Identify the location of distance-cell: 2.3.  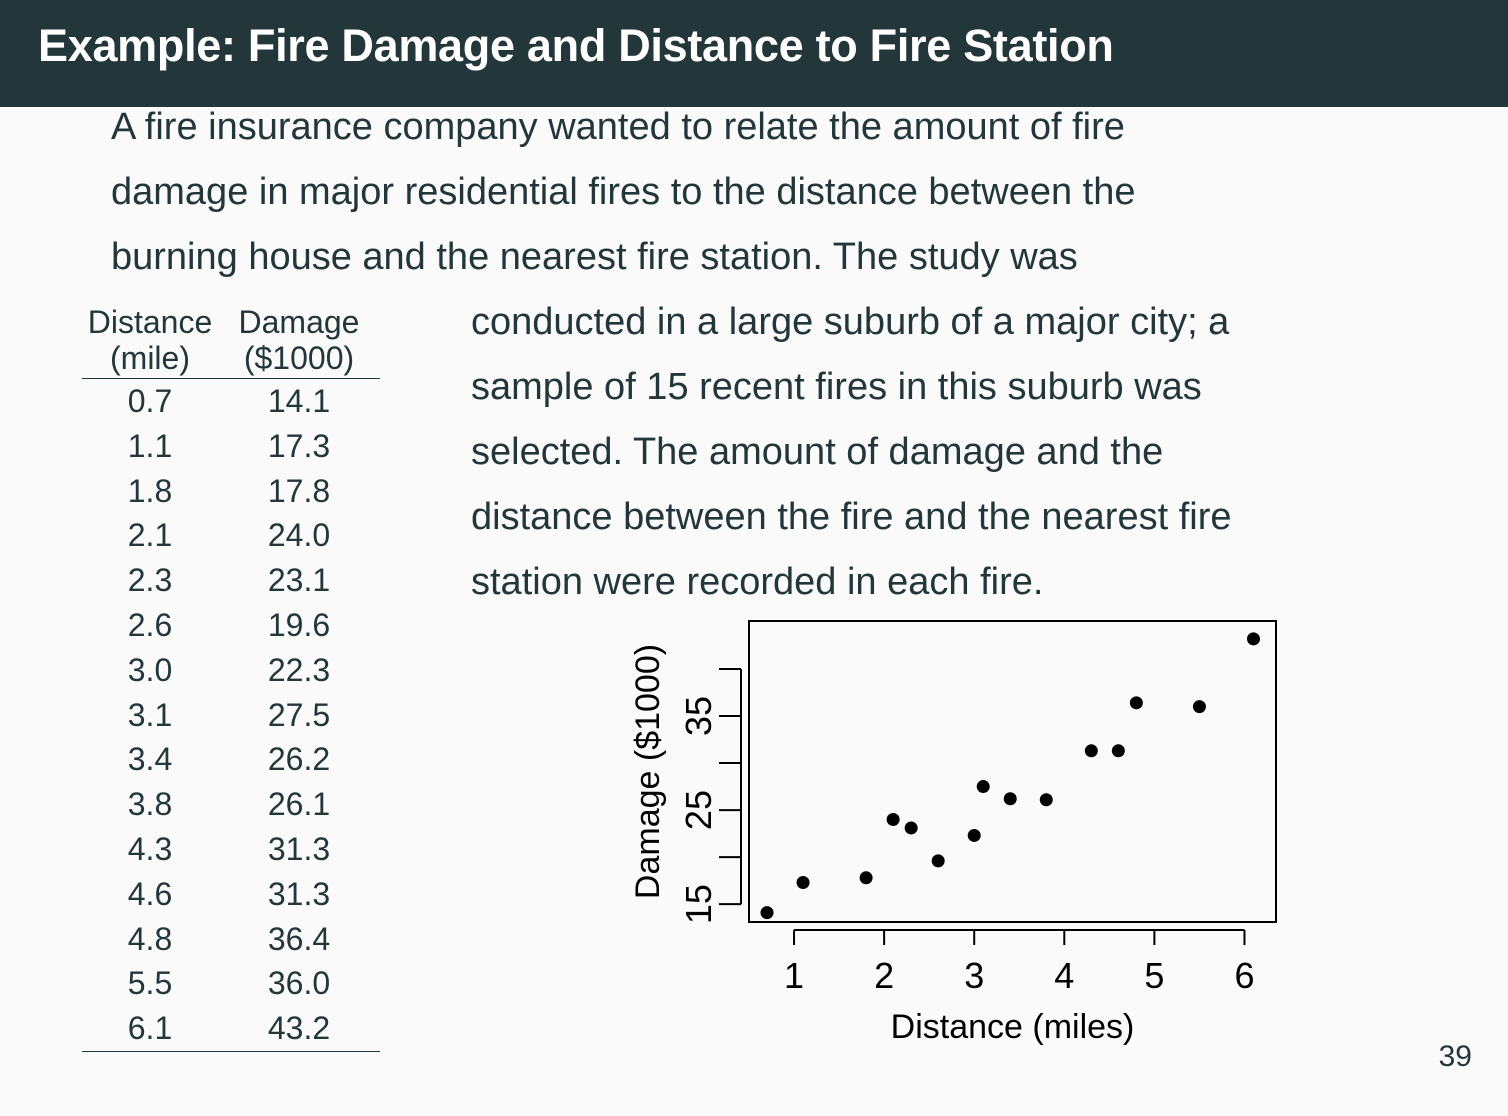
(150, 580).